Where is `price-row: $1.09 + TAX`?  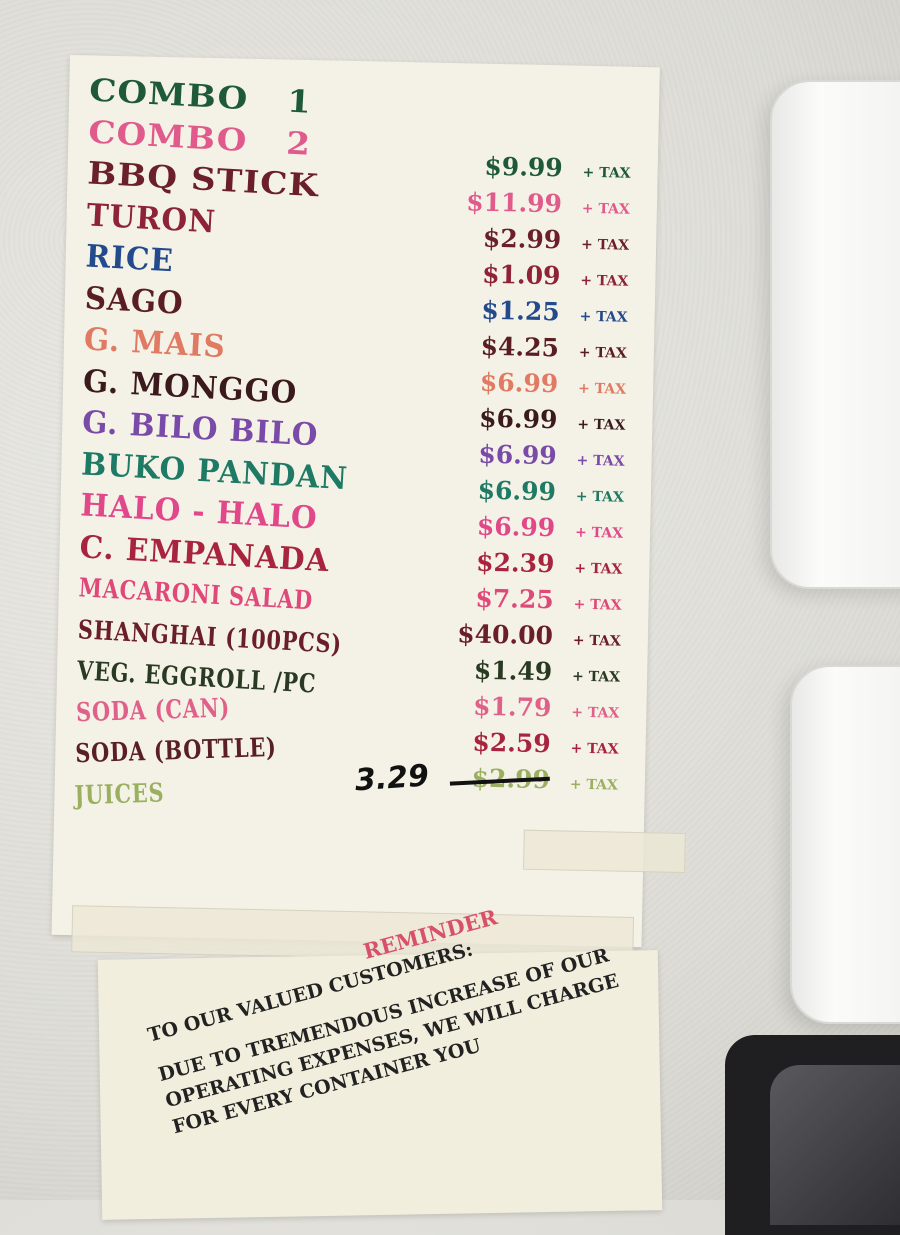 price-row: $1.09 + TAX is located at coordinates (544, 276).